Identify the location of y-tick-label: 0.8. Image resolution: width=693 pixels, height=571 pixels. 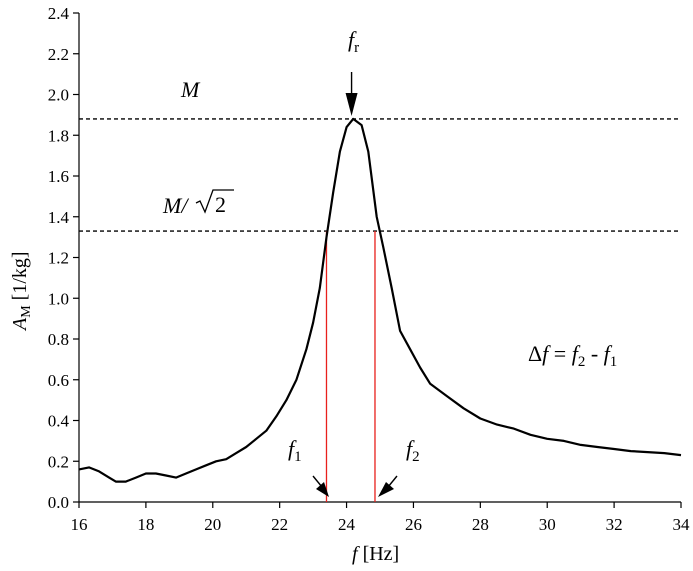
(58, 339).